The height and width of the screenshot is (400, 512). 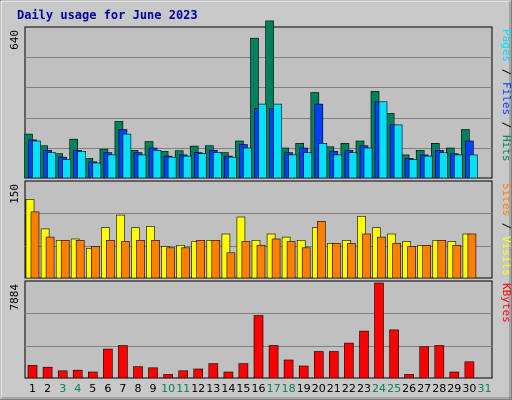 What do you see at coordinates (168, 388) in the screenshot?
I see `x-tick-10: 10` at bounding box center [168, 388].